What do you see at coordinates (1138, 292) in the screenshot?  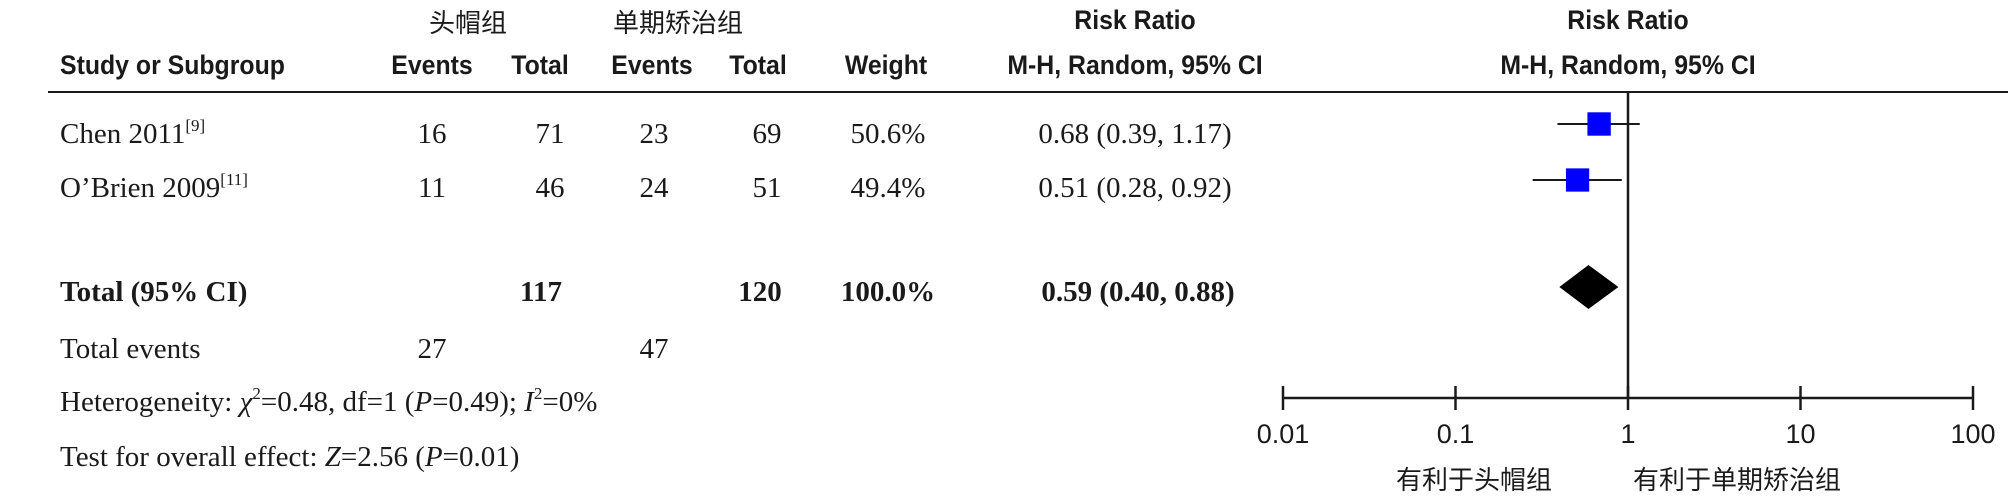 I see `total-ci: 0.59 (0.40, 0.88)` at bounding box center [1138, 292].